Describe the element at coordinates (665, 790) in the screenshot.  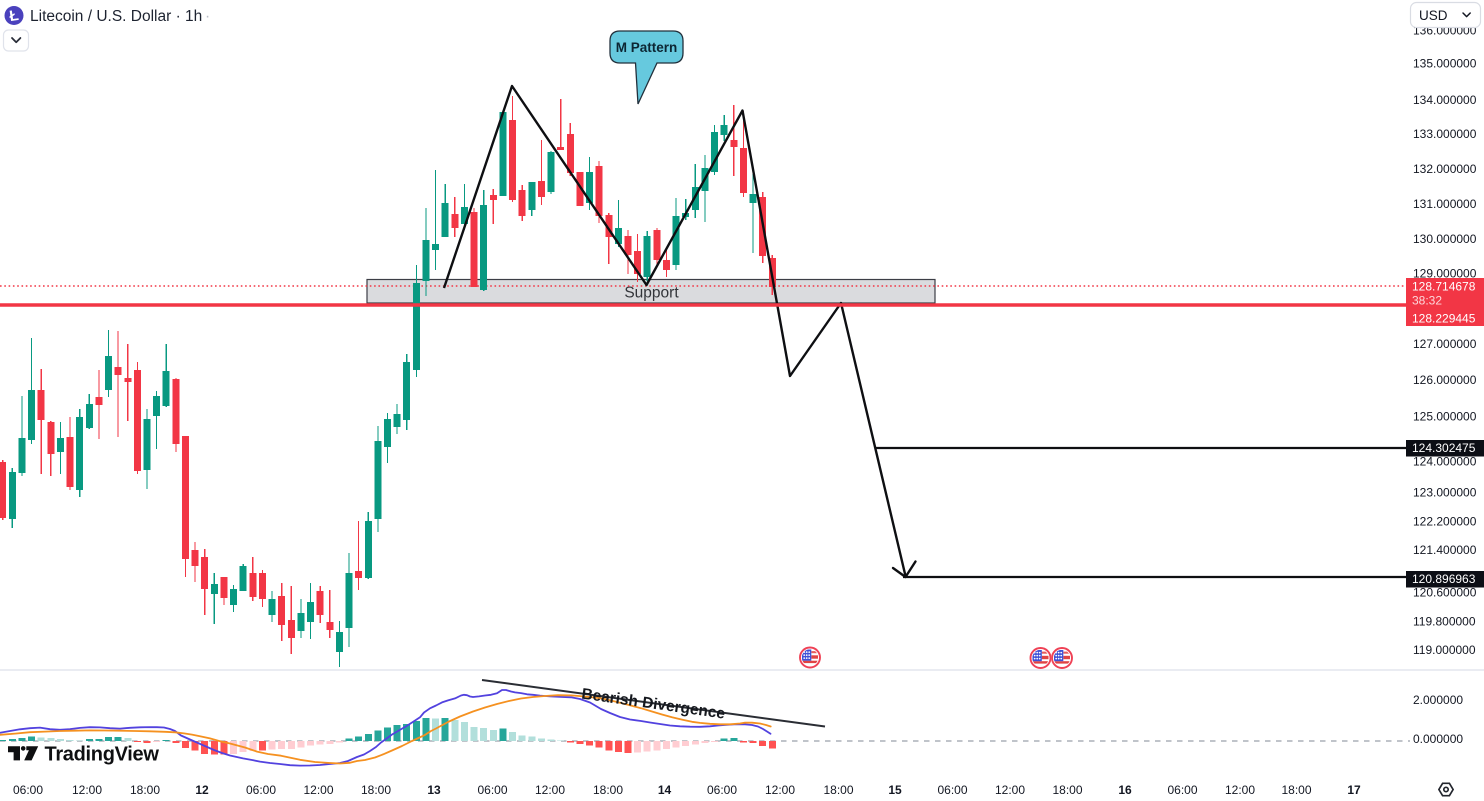
I see `svg-text: 14` at that location.